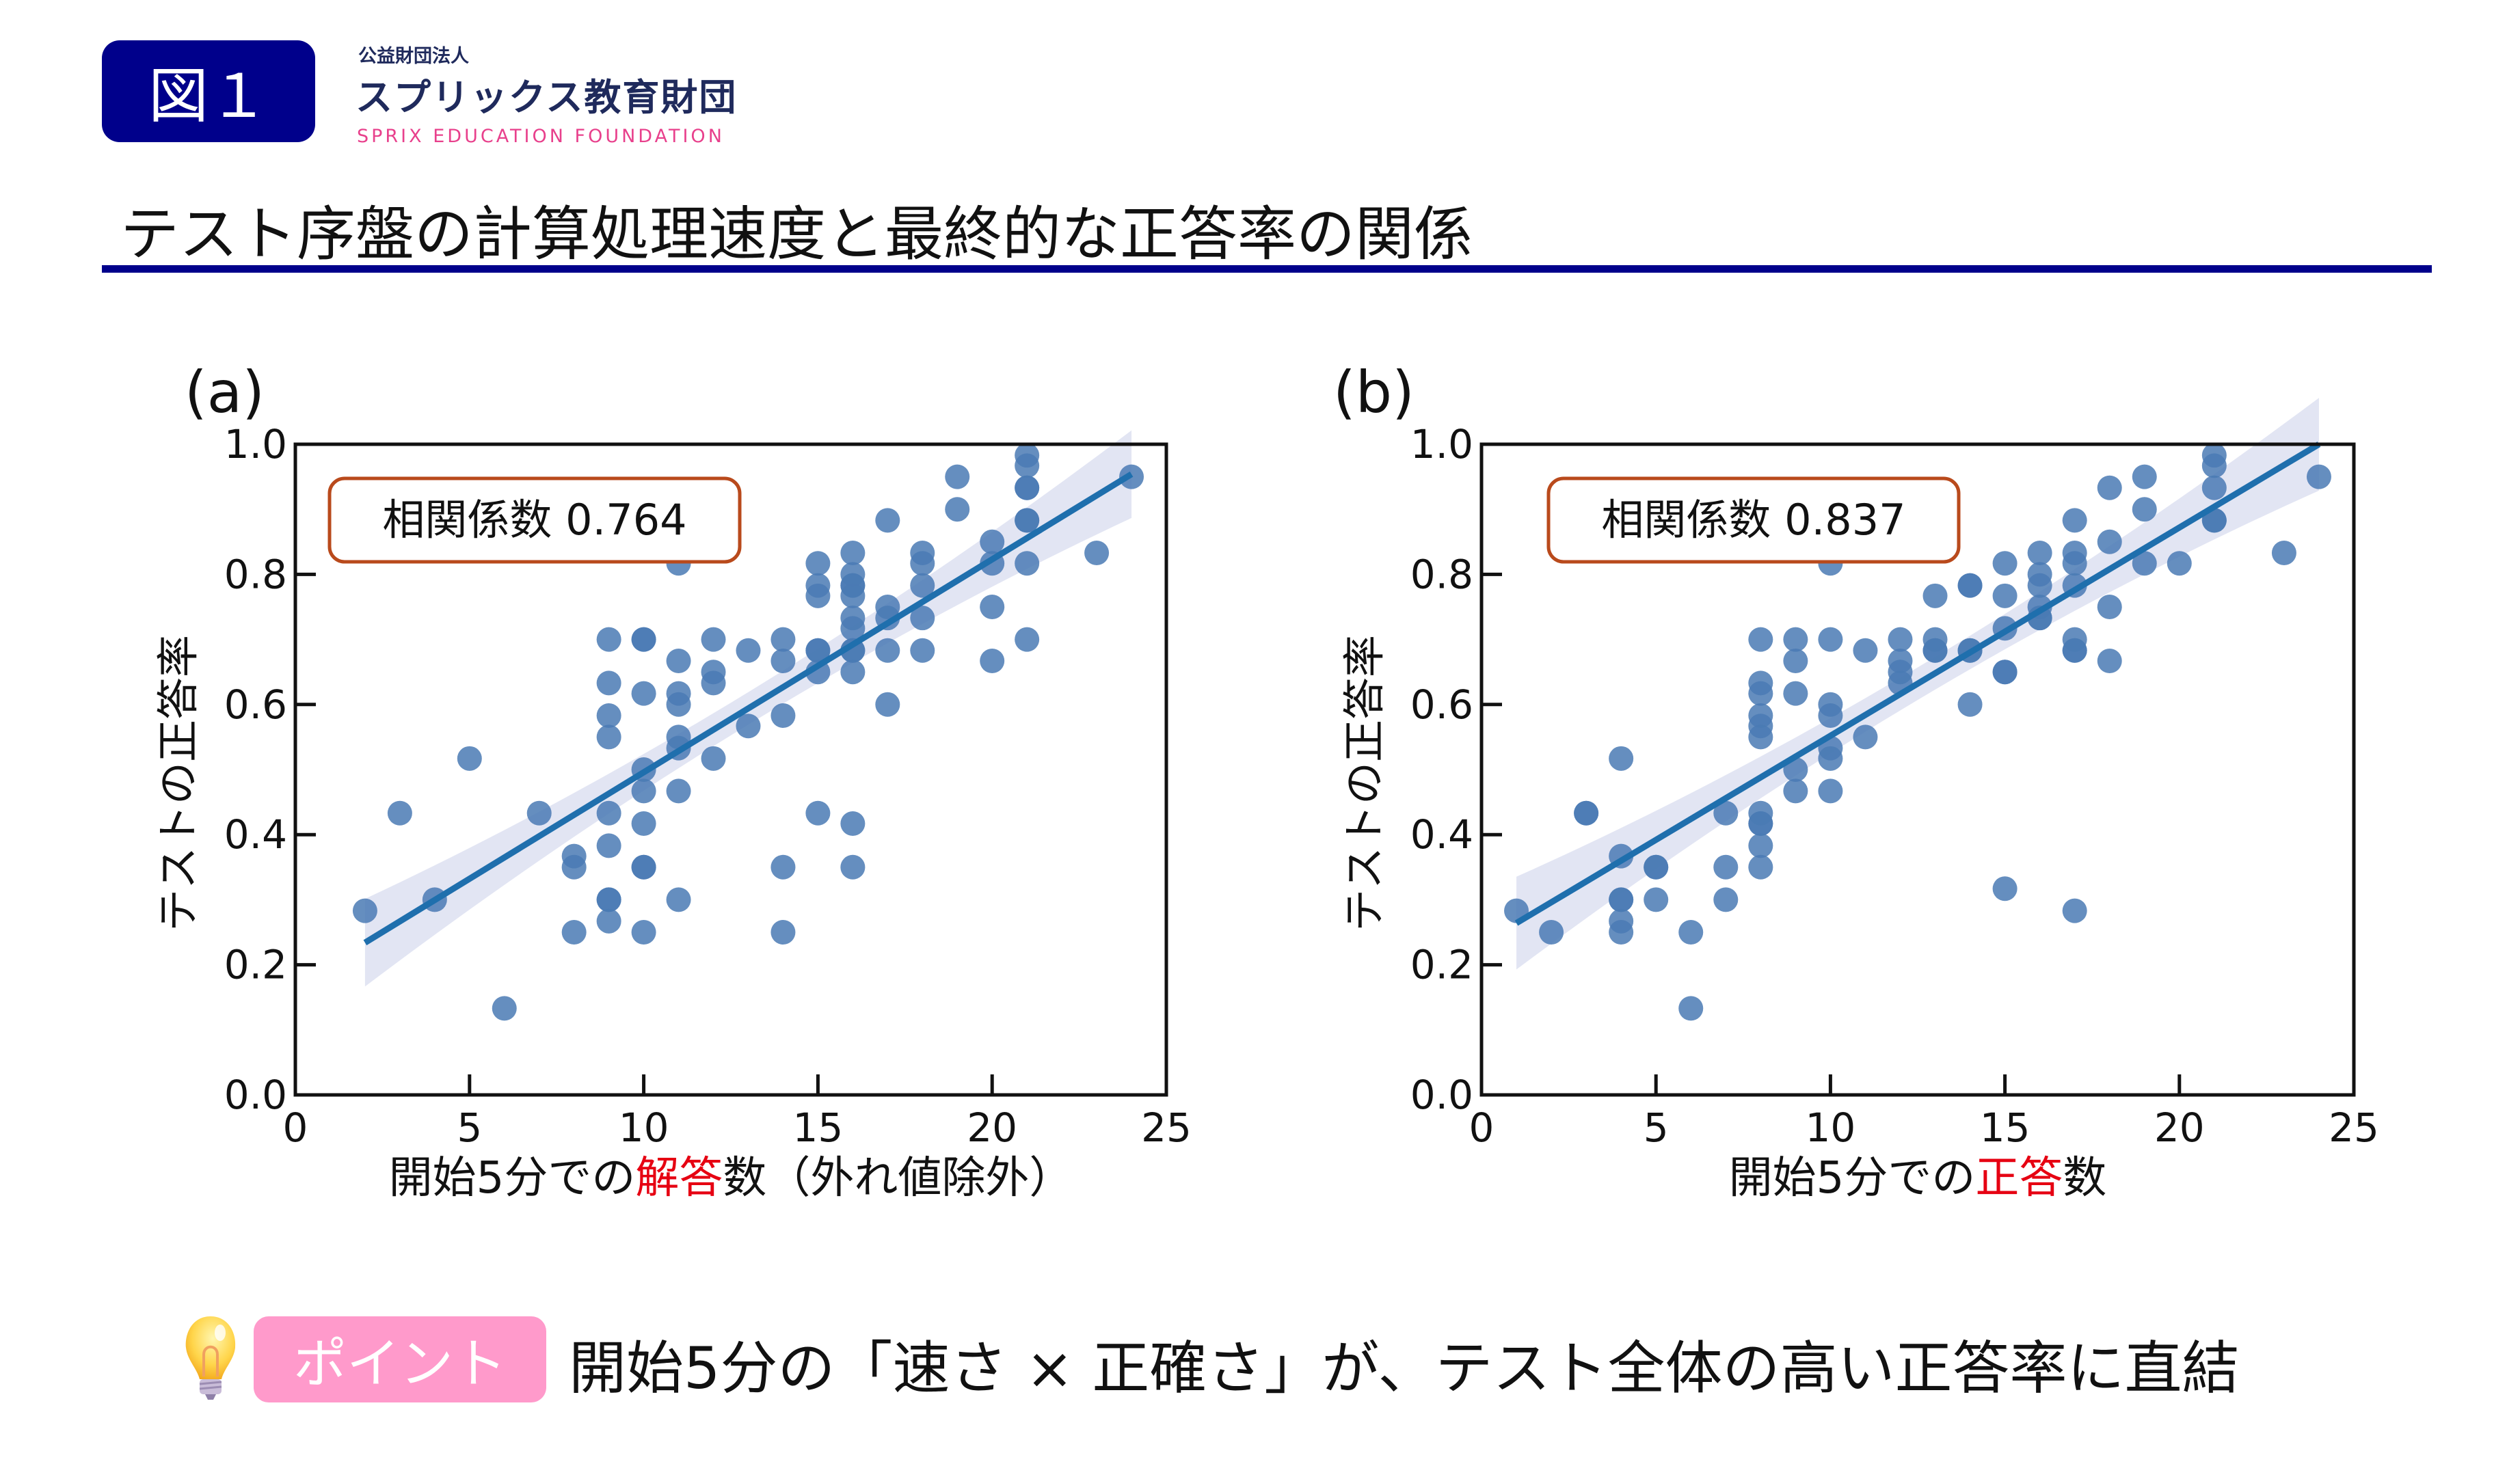 This screenshot has width=2520, height=1479. What do you see at coordinates (534, 520) in the screenshot?
I see `correlation-annotation-box` at bounding box center [534, 520].